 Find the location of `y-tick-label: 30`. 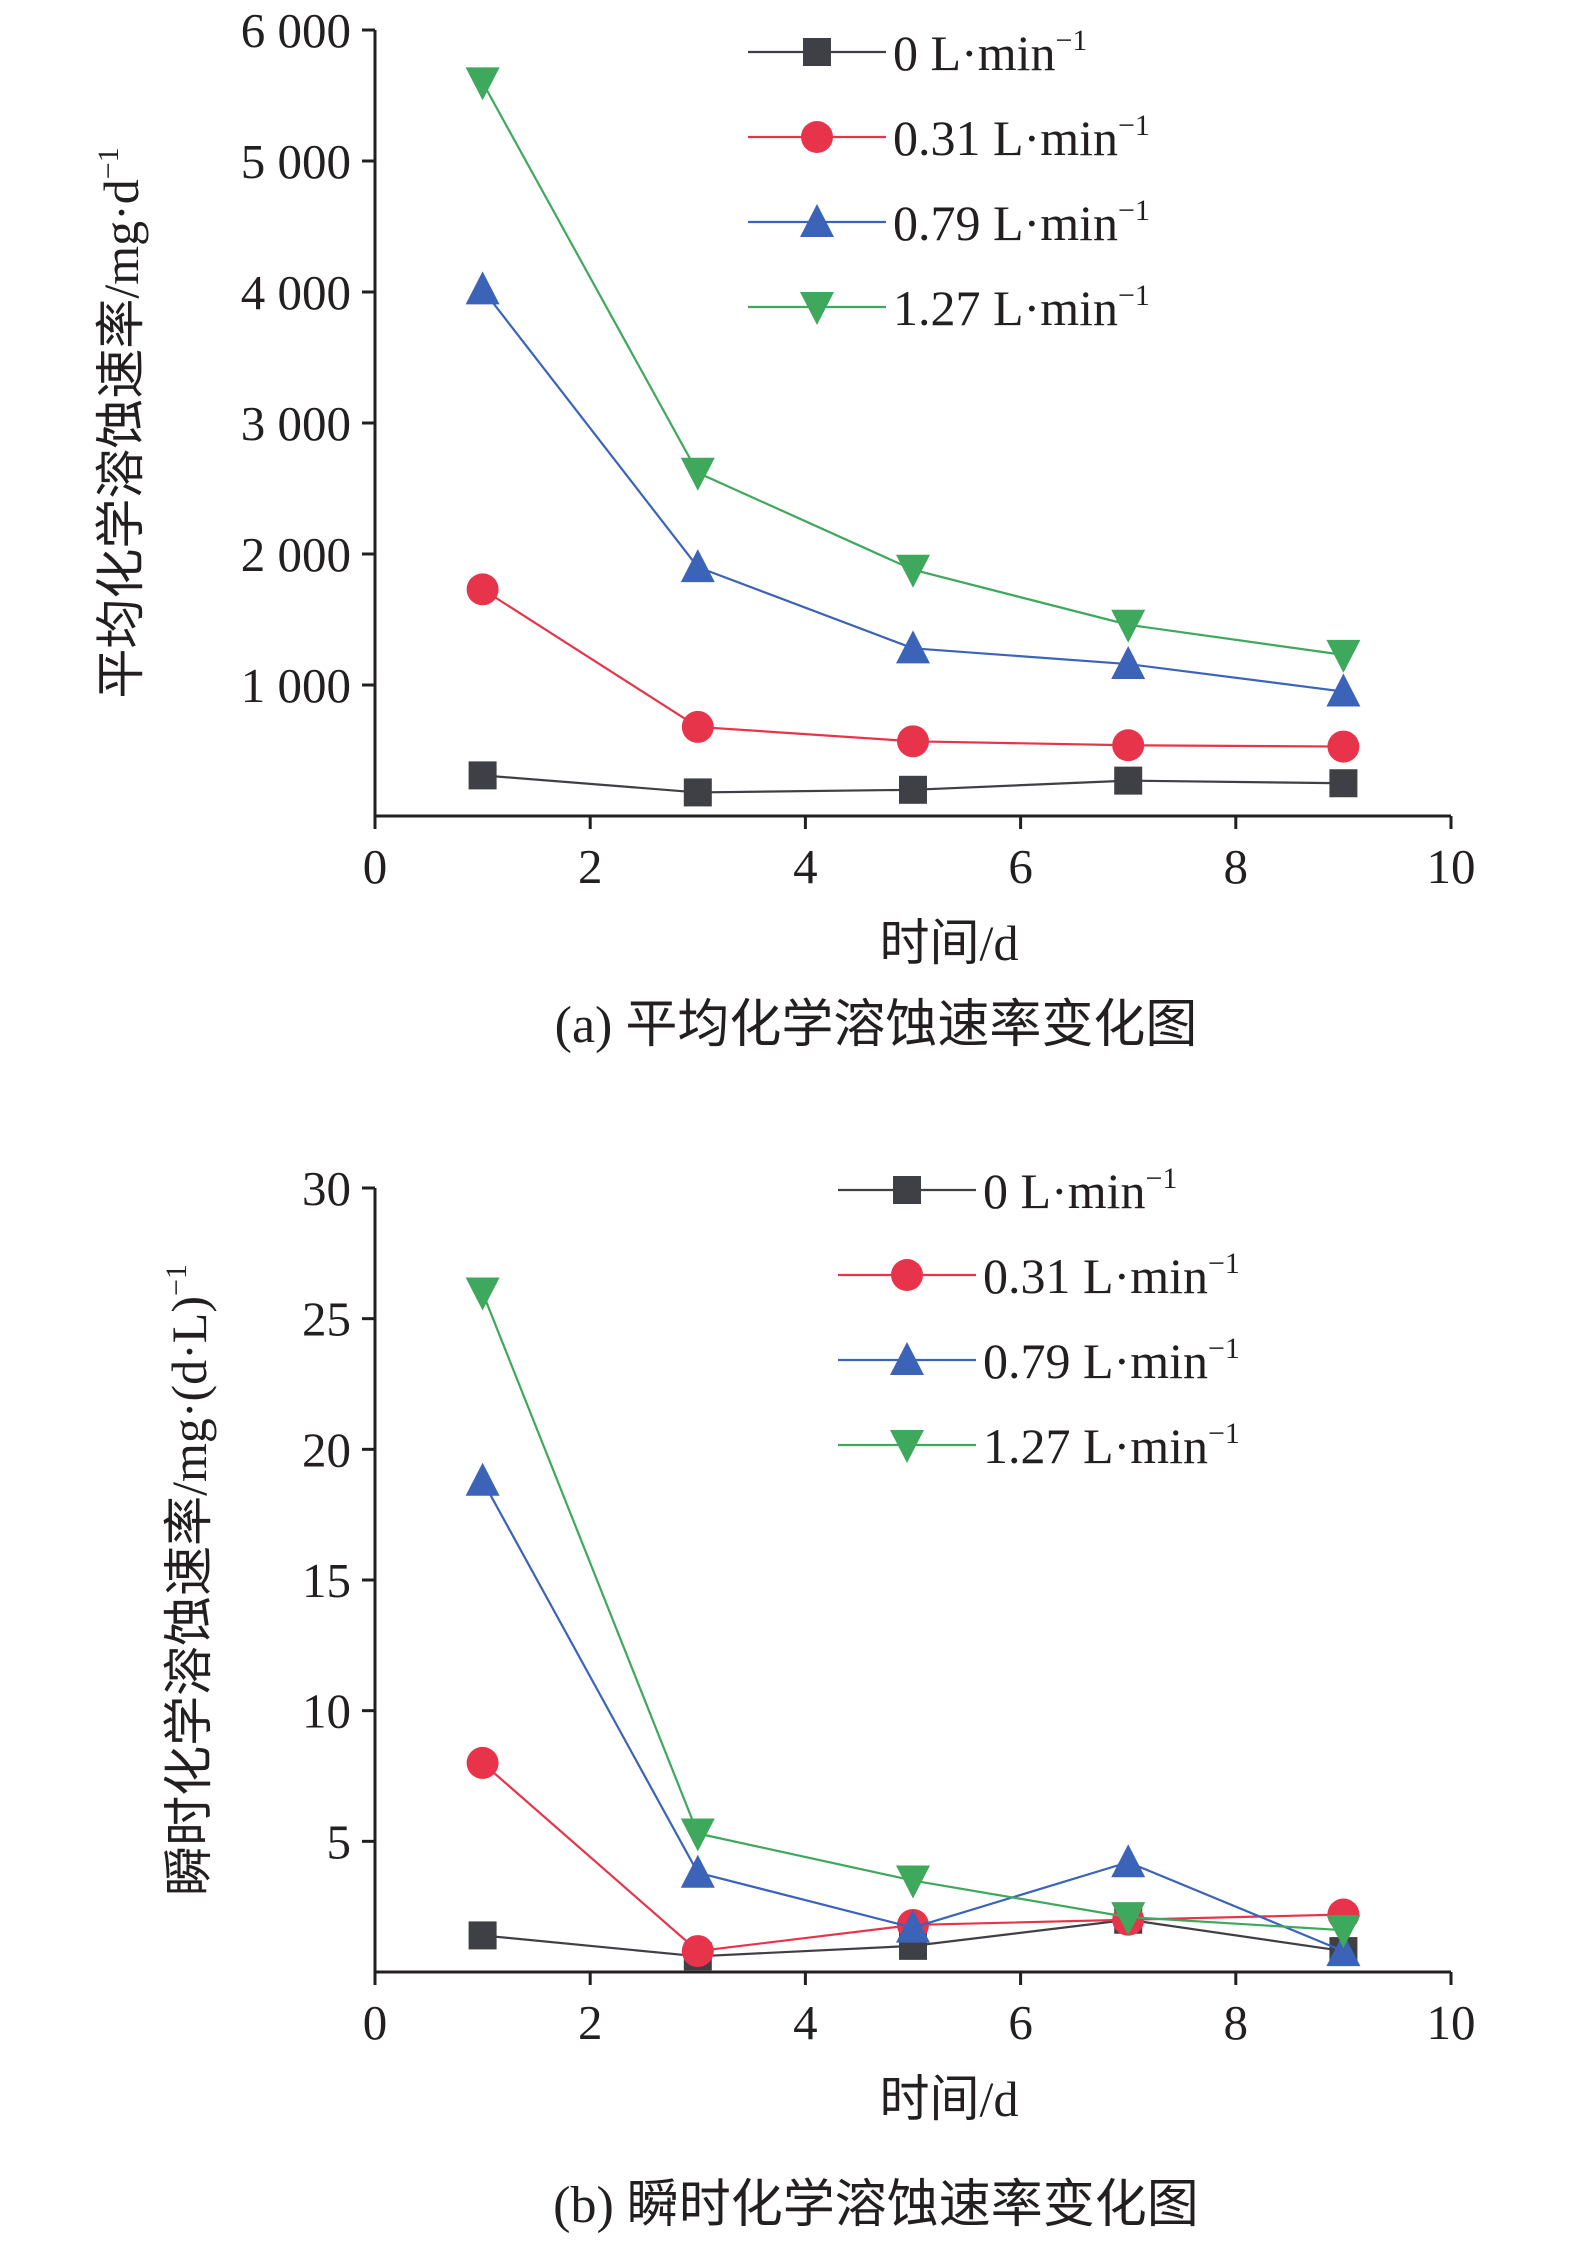

y-tick-label: 30 is located at coordinates (326, 1188).